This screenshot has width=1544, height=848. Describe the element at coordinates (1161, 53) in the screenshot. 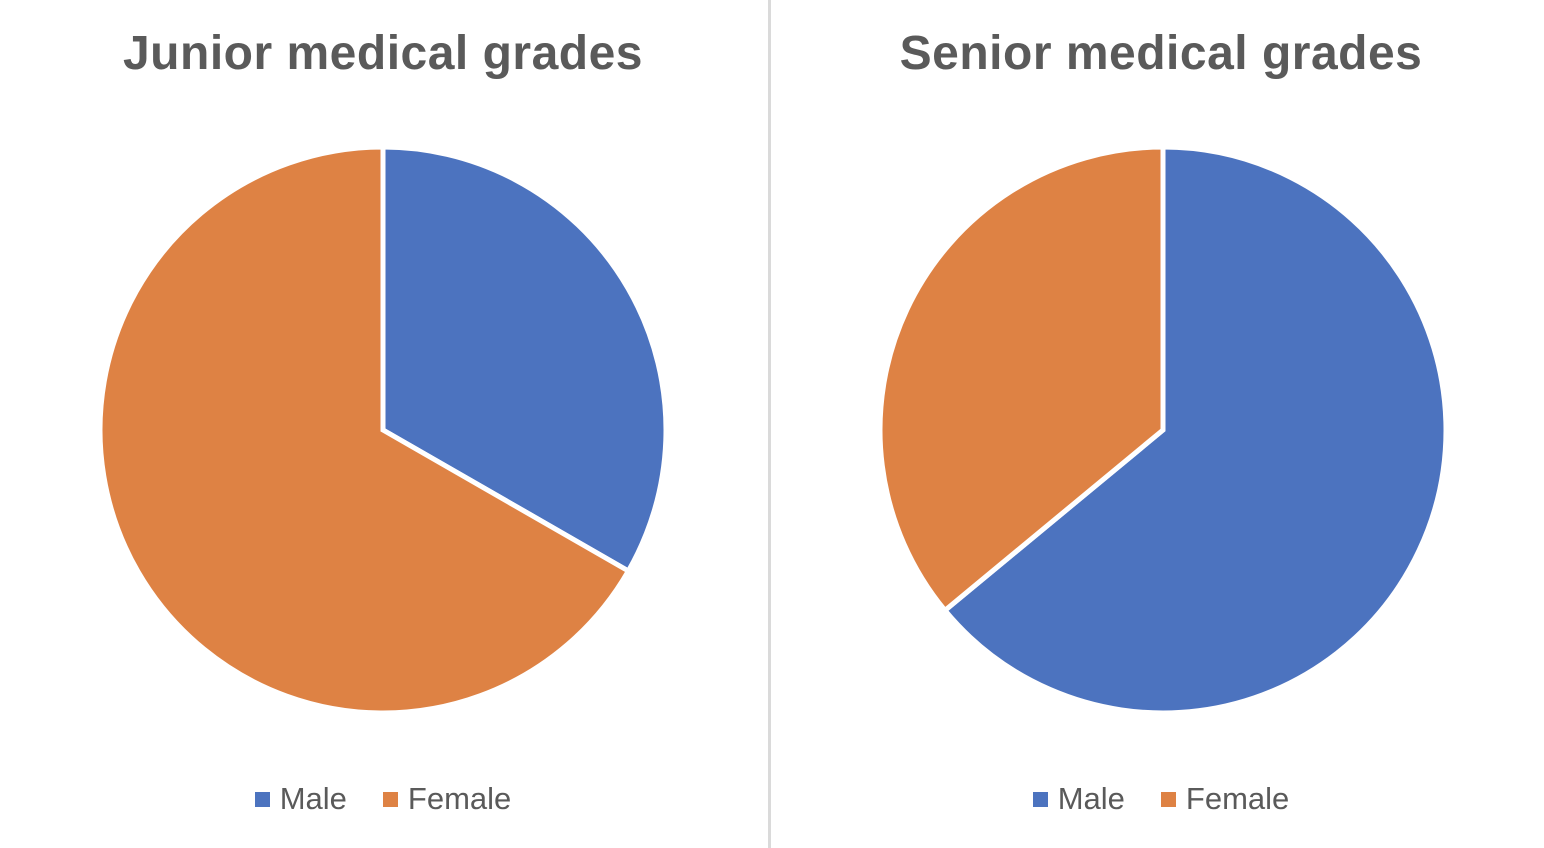

I see `senior-chart-title: Senior medical grades` at that location.